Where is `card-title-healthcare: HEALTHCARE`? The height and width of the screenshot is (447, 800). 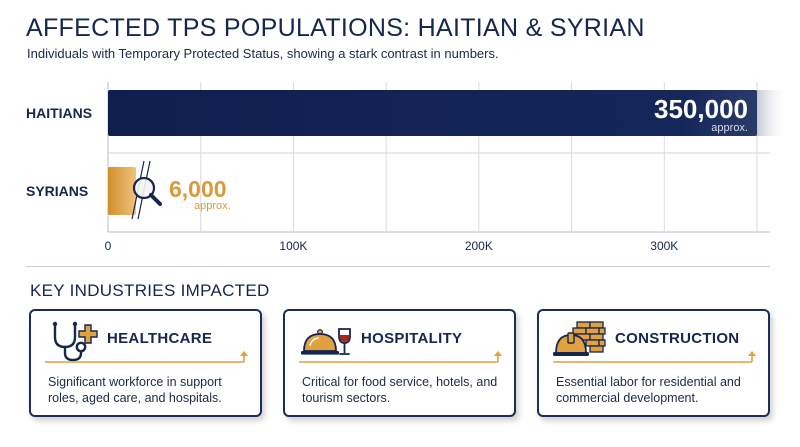 card-title-healthcare: HEALTHCARE is located at coordinates (160, 338).